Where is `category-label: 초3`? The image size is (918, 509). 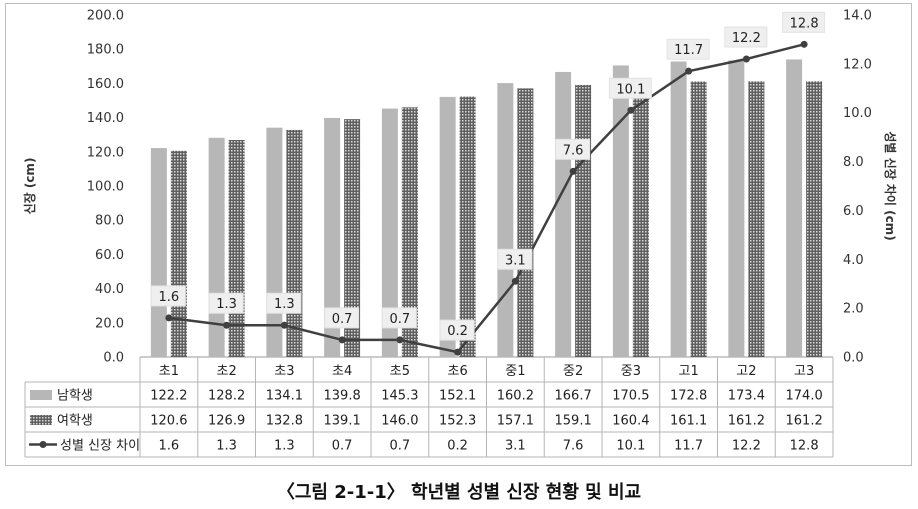
category-label: 초3 is located at coordinates (284, 371).